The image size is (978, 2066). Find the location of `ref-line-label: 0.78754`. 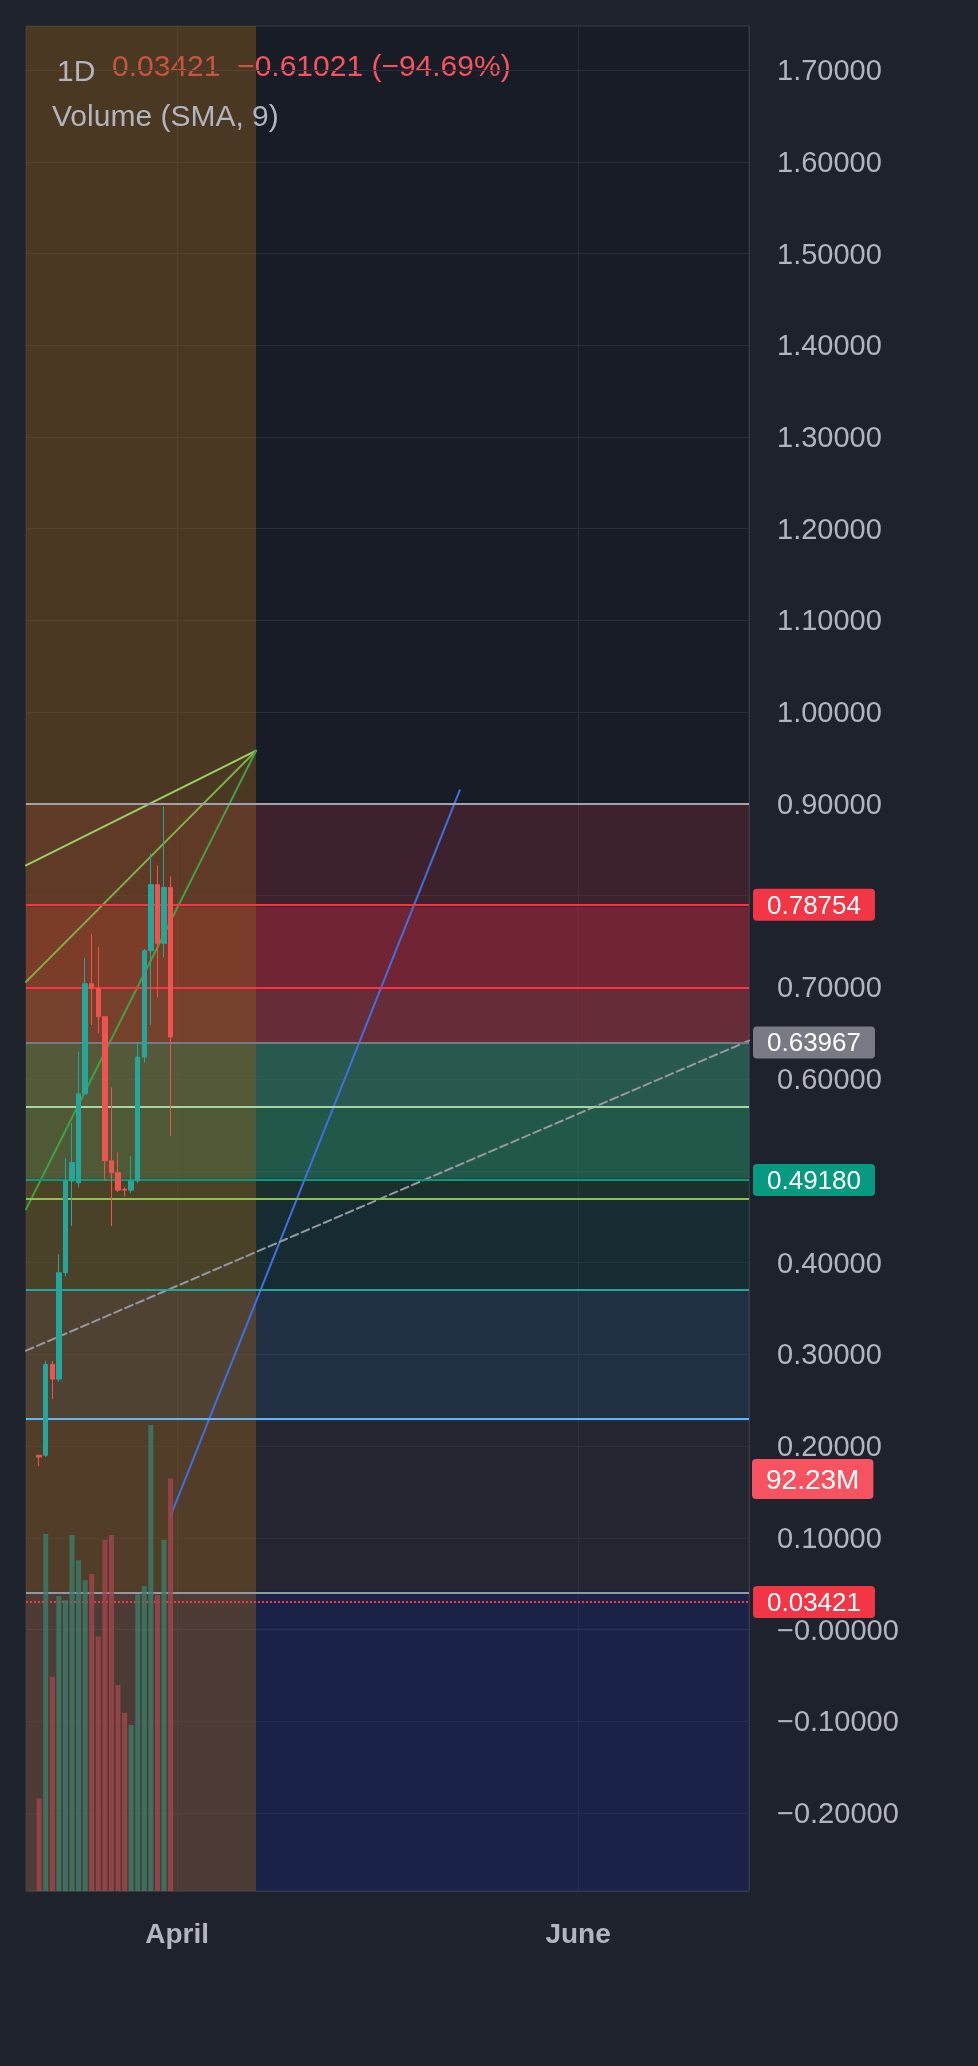

ref-line-label: 0.78754 is located at coordinates (814, 904).